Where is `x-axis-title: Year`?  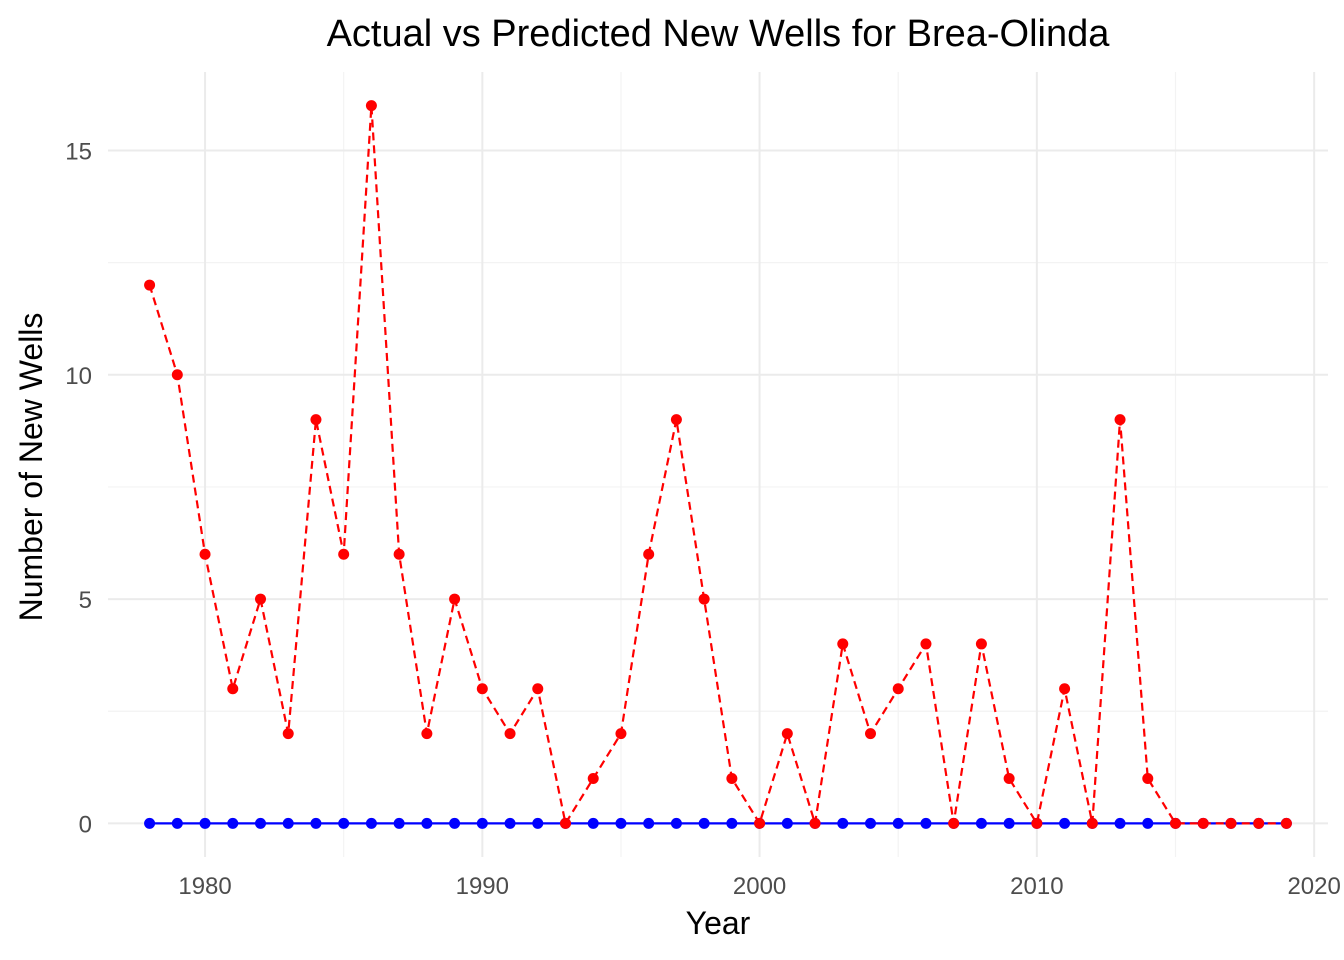
x-axis-title: Year is located at coordinates (718, 923).